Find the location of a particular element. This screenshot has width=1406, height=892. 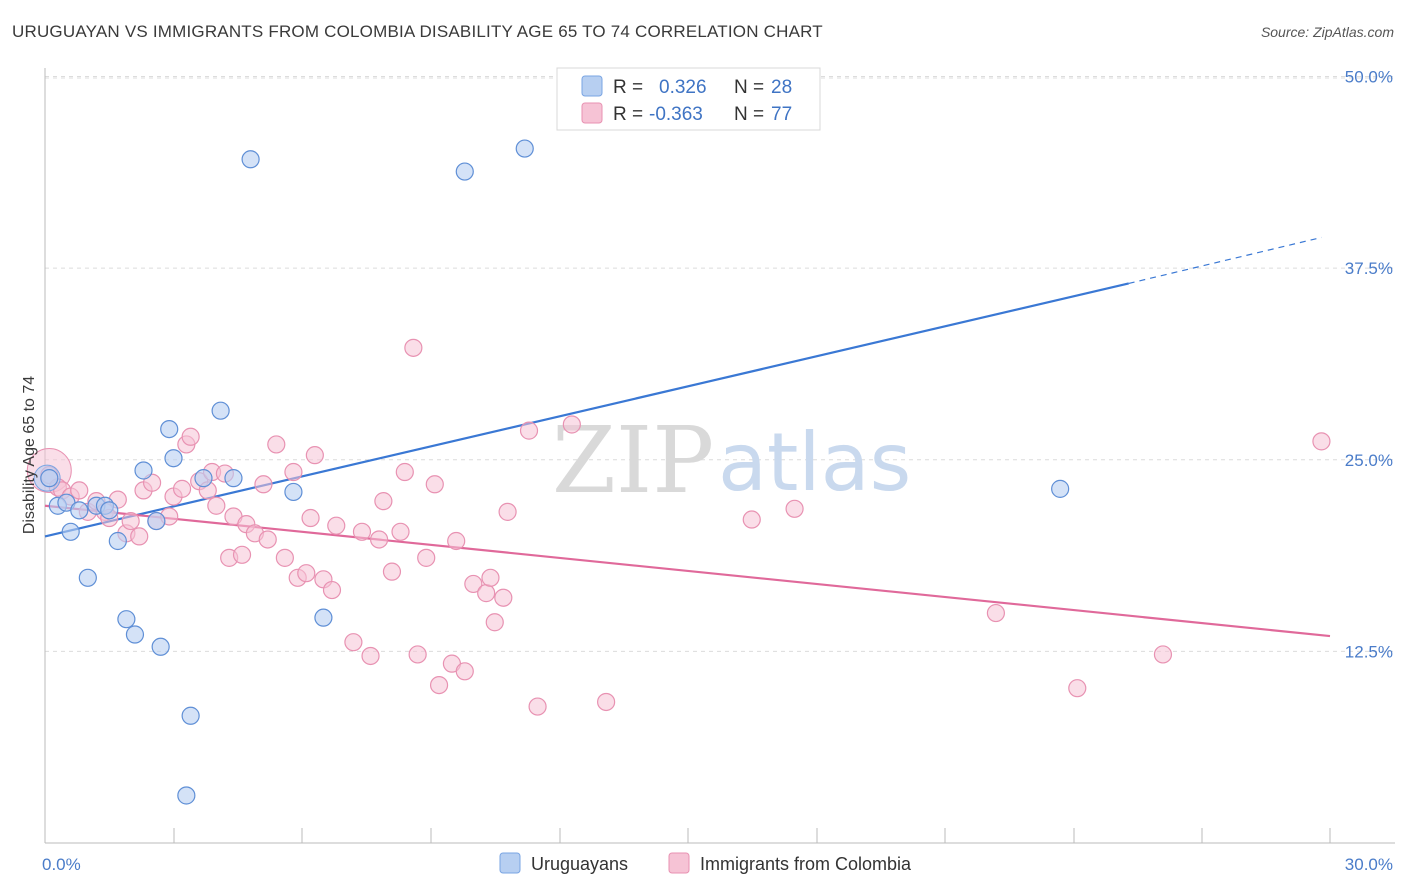

trend-line-uruguayans-extension is located at coordinates (1225, 260).